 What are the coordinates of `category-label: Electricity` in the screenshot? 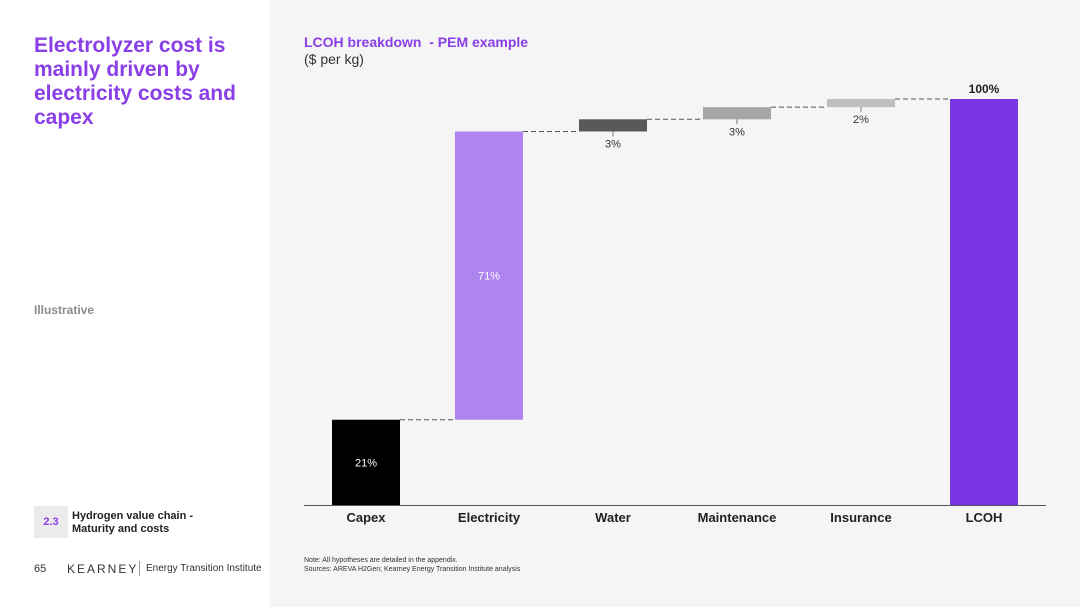 It's located at (489, 517).